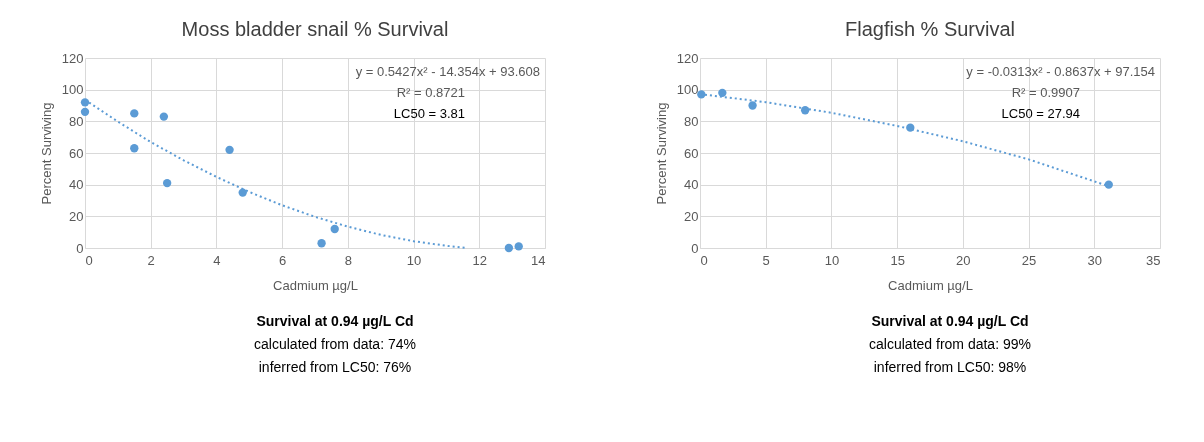 The height and width of the screenshot is (442, 1204). I want to click on text: calculated from data: 74%, so click(335, 344).